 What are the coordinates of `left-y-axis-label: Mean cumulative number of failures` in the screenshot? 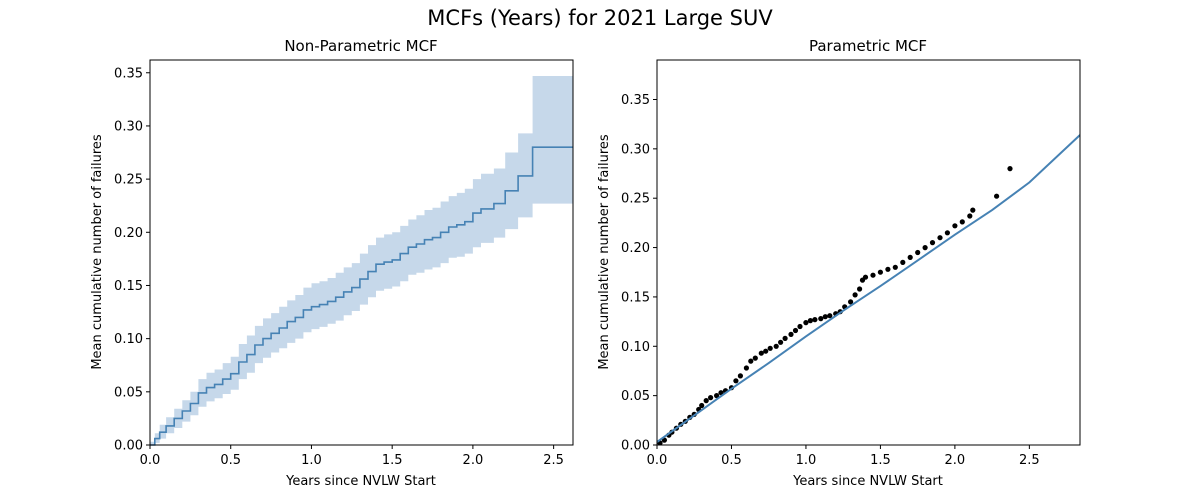 It's located at (97, 252).